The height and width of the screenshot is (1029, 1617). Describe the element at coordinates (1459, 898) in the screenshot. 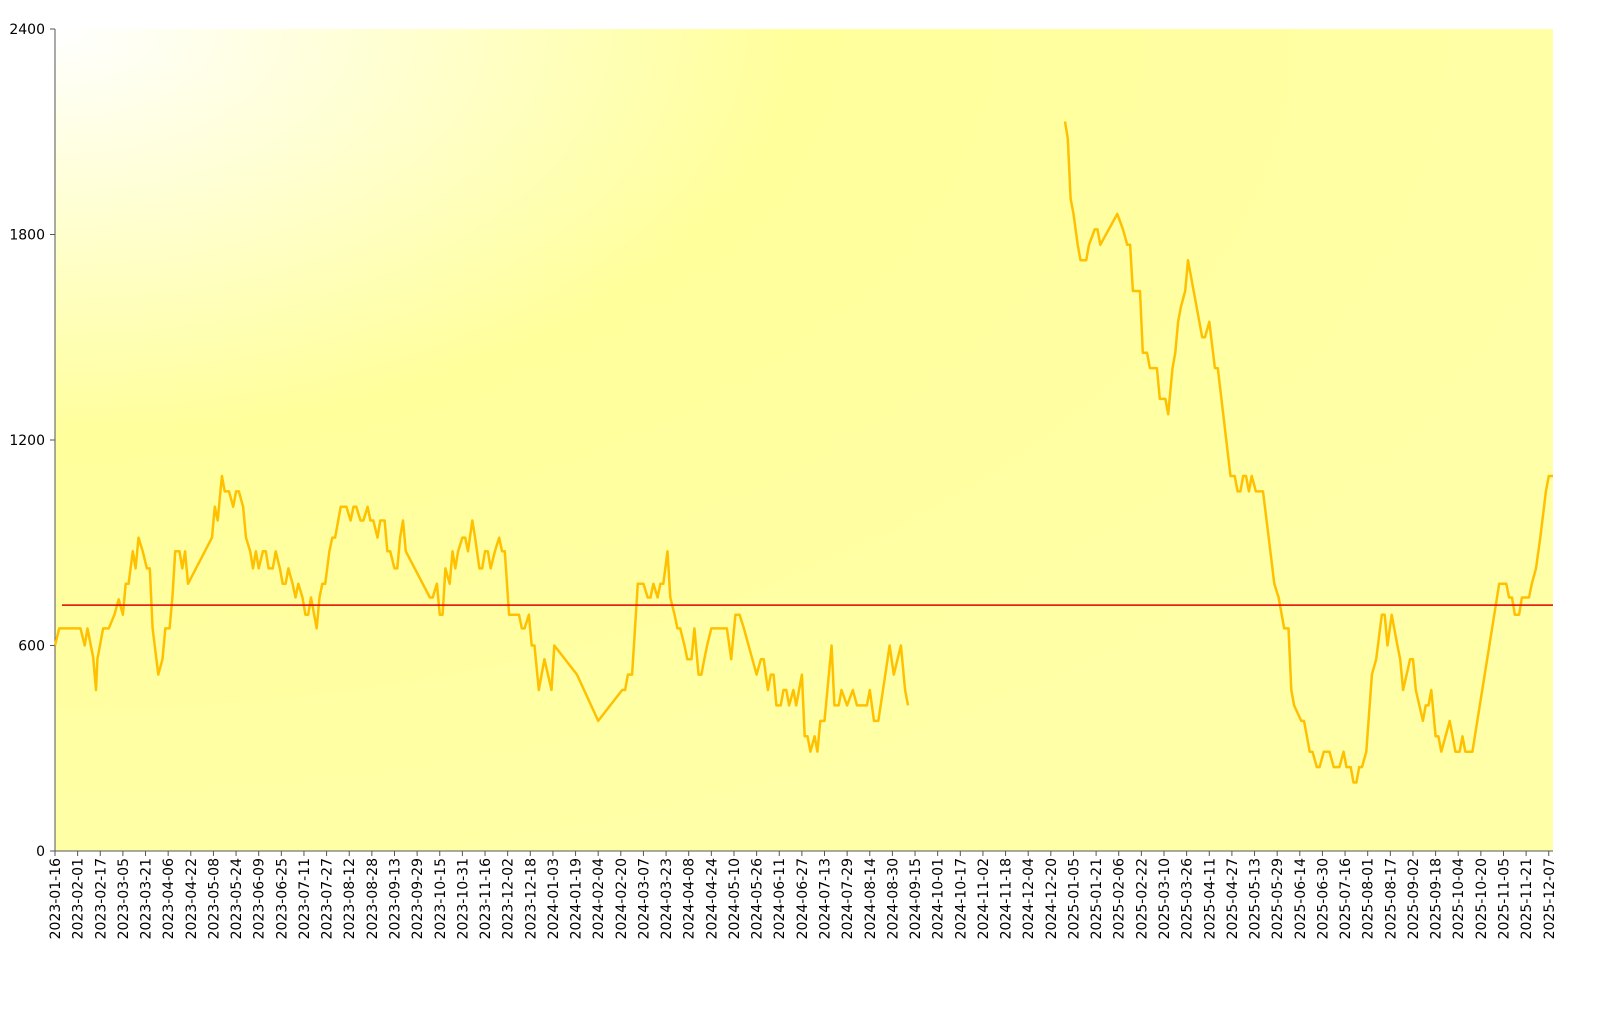

I see `x-tick-label: 2025-10-04` at that location.